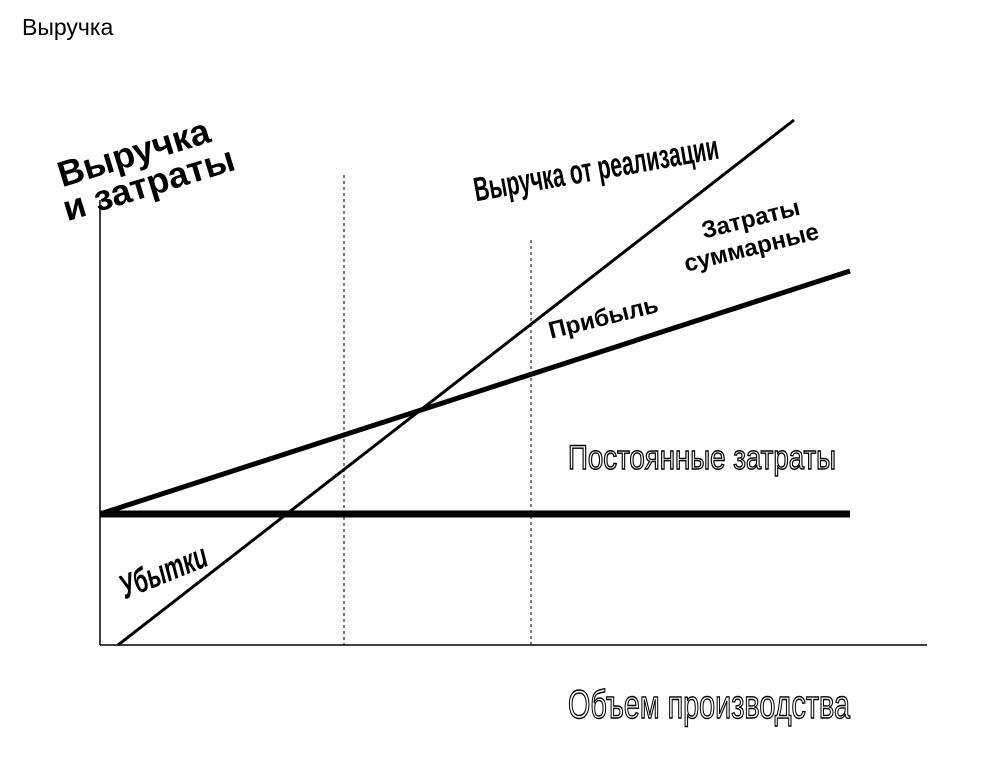 The image size is (987, 761). Describe the element at coordinates (702, 458) in the screenshot. I see `fixed-costs-label: Постоянные затраты` at that location.